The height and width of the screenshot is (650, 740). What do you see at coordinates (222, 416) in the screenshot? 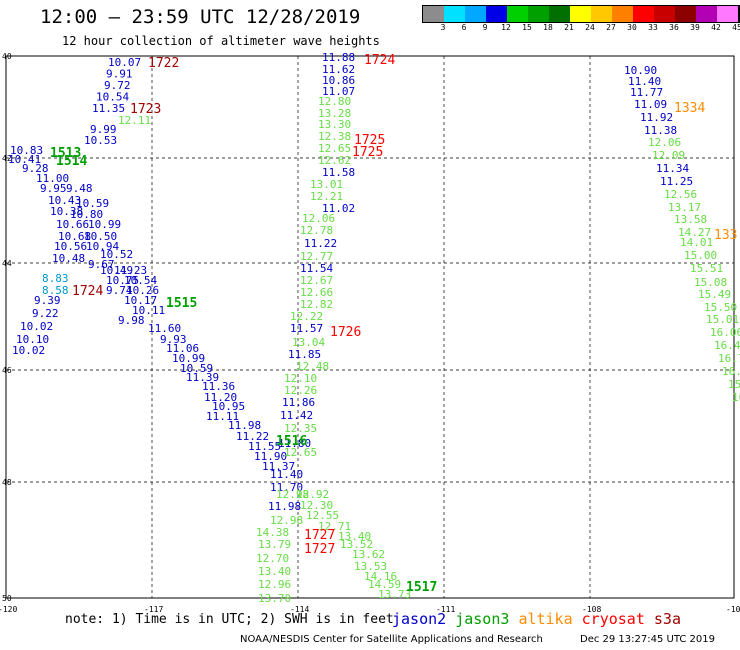
I see `wave-height-value: 11.11` at bounding box center [222, 416].